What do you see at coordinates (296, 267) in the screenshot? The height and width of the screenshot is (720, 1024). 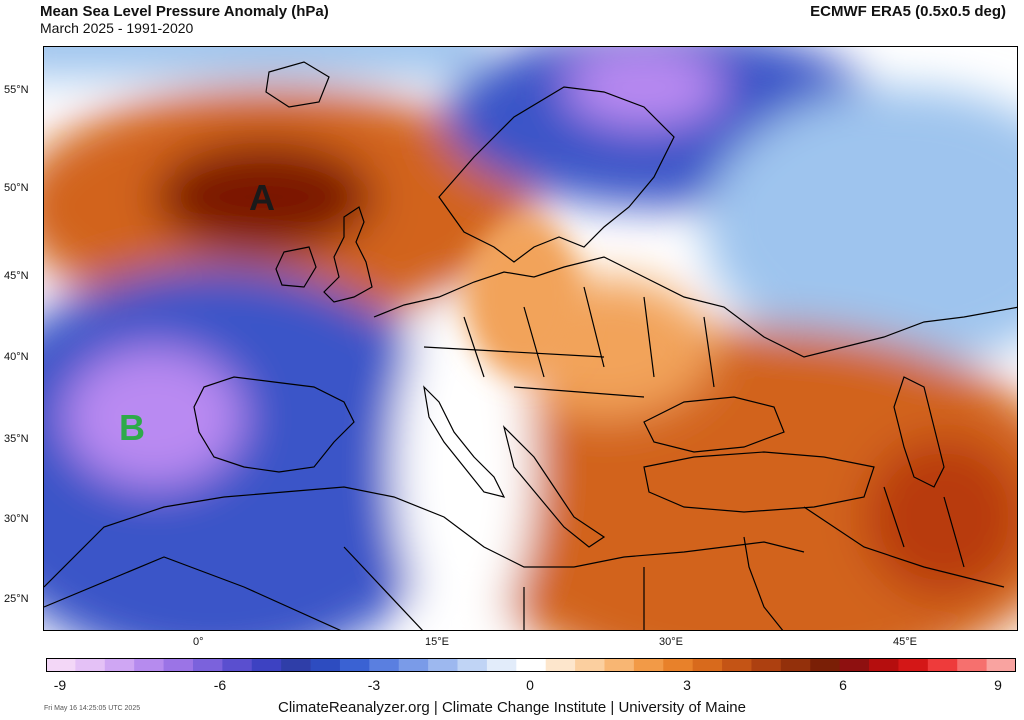 I see `ireland-coast` at bounding box center [296, 267].